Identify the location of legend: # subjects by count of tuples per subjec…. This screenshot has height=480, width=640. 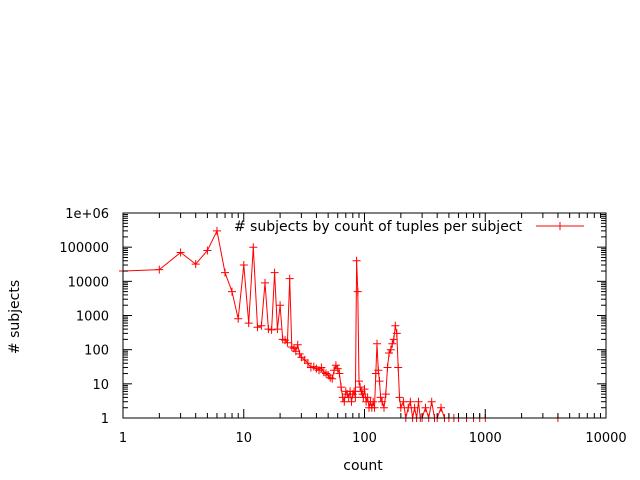
(409, 227).